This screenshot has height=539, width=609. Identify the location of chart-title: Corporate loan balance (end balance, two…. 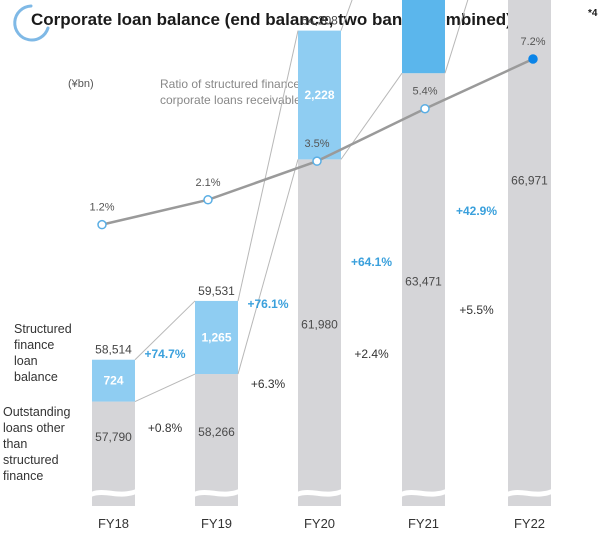
(271, 19).